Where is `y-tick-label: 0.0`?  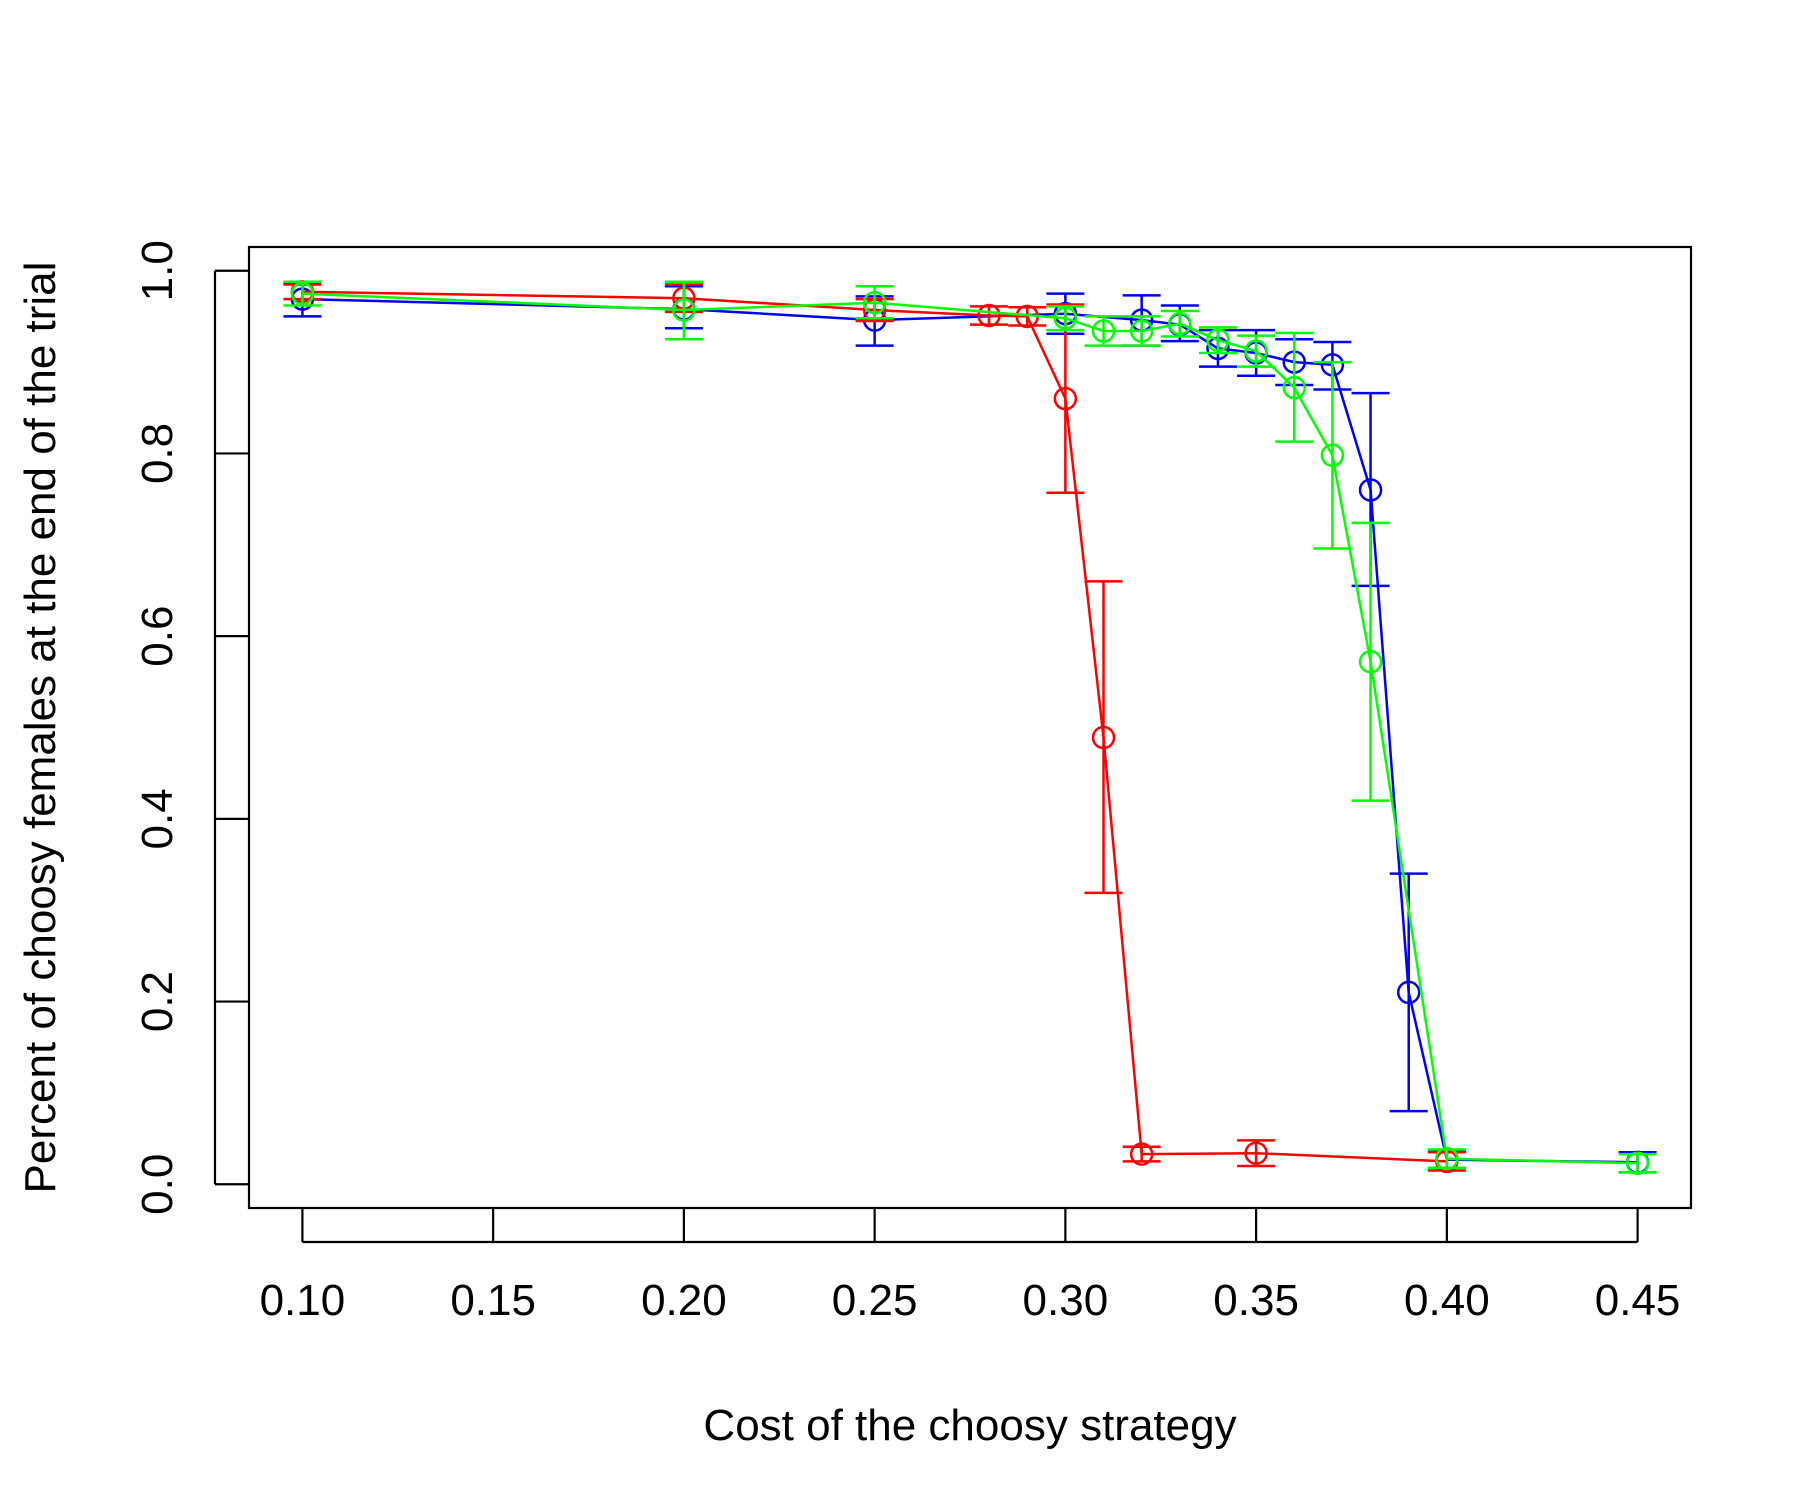
y-tick-label: 0.0 is located at coordinates (157, 1184).